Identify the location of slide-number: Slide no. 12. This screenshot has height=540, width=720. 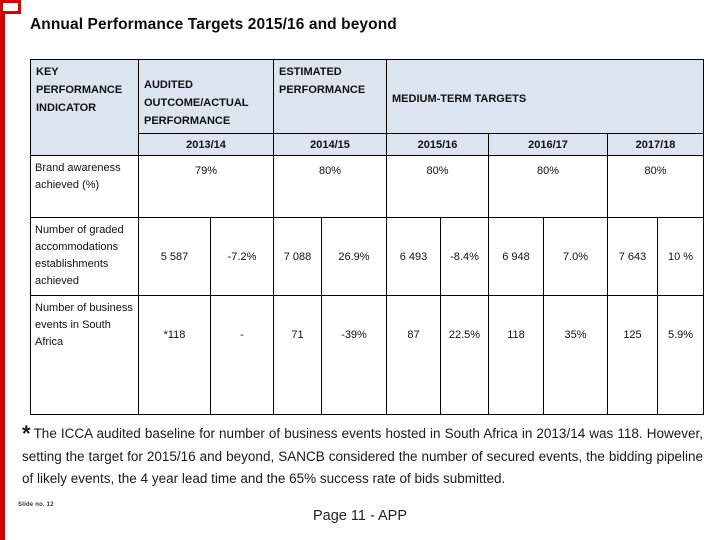
(36, 505).